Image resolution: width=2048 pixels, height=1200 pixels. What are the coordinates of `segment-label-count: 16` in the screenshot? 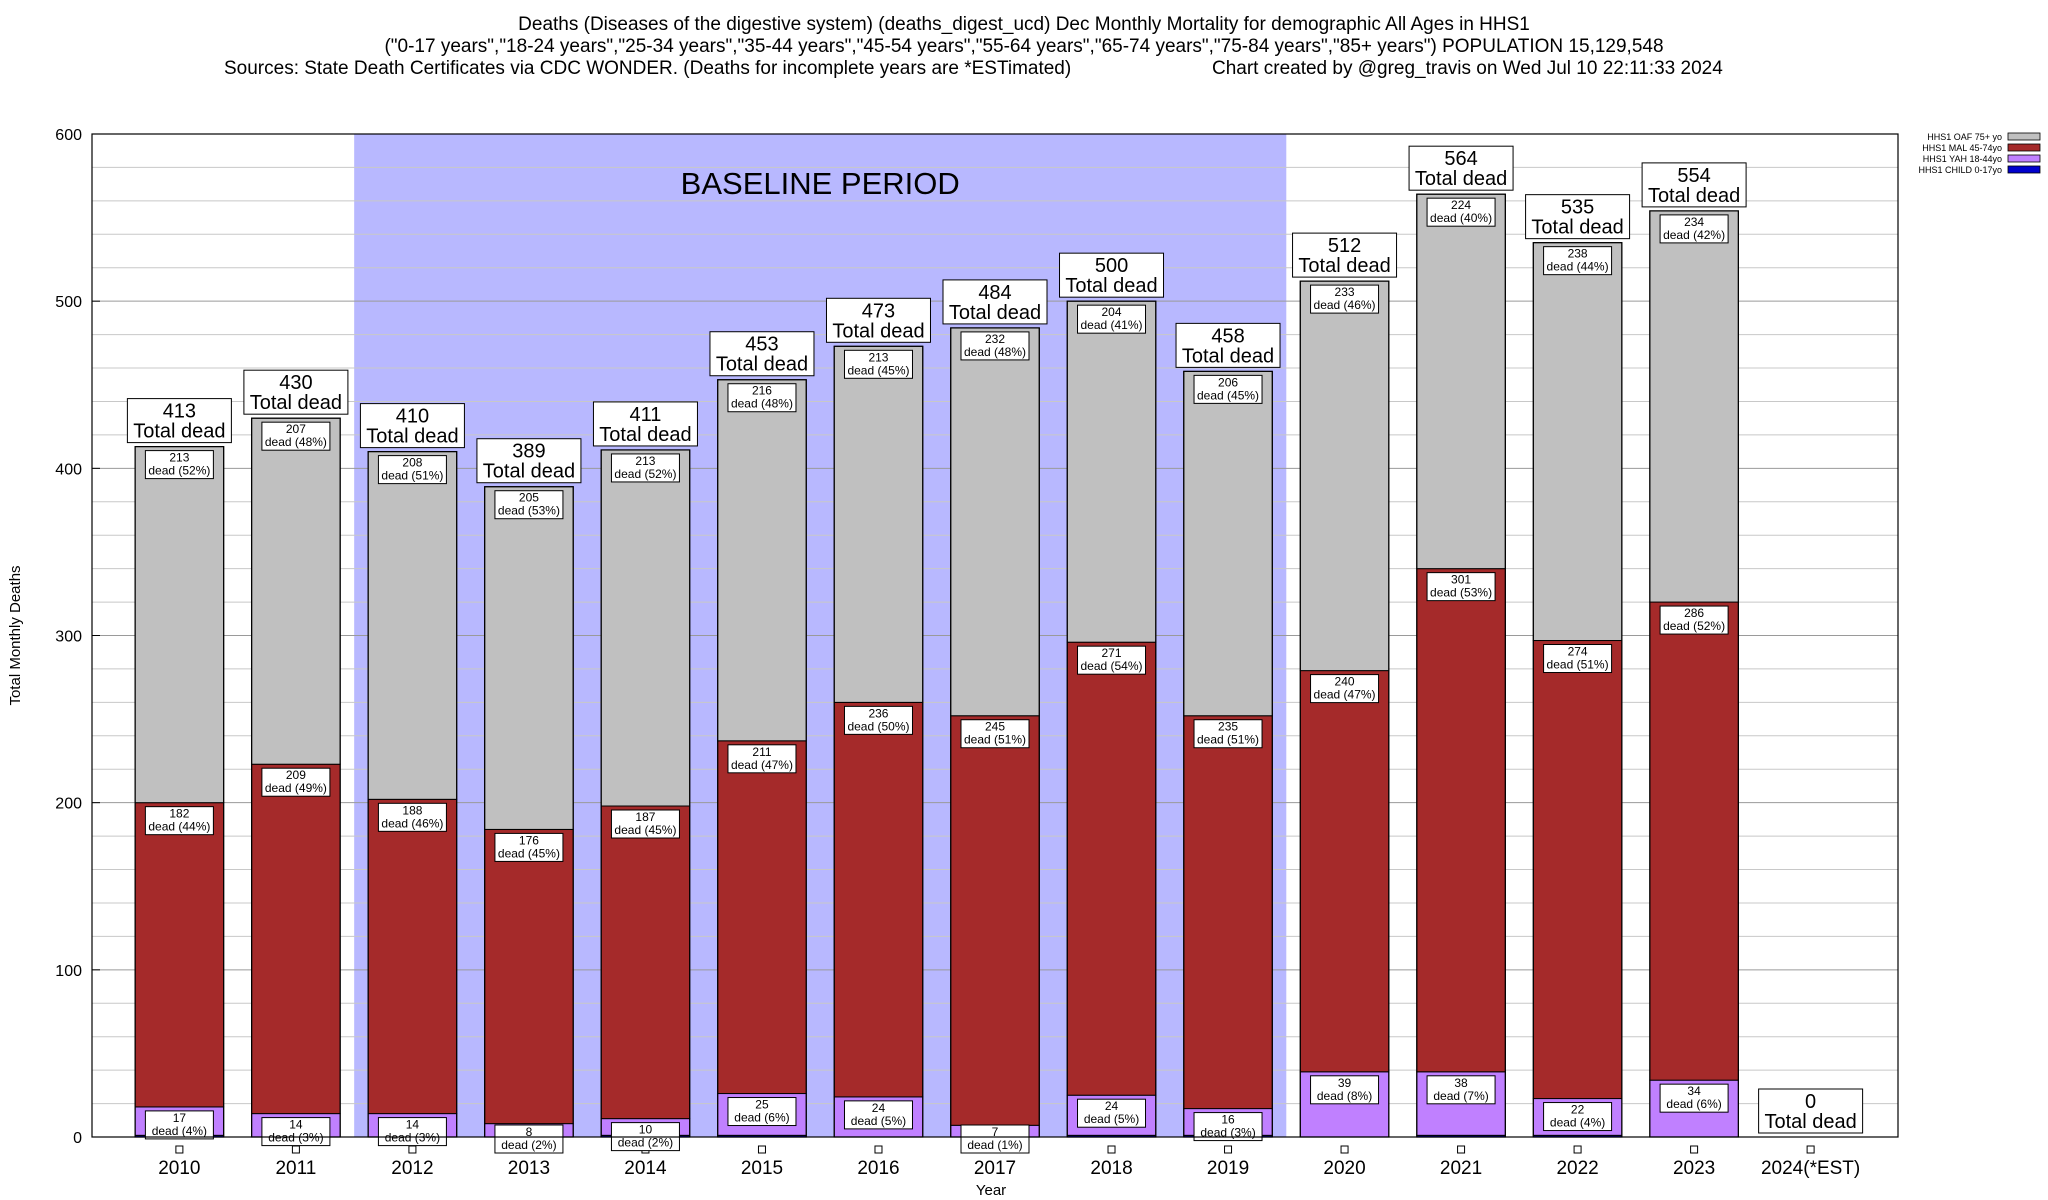 It's located at (1228, 1120).